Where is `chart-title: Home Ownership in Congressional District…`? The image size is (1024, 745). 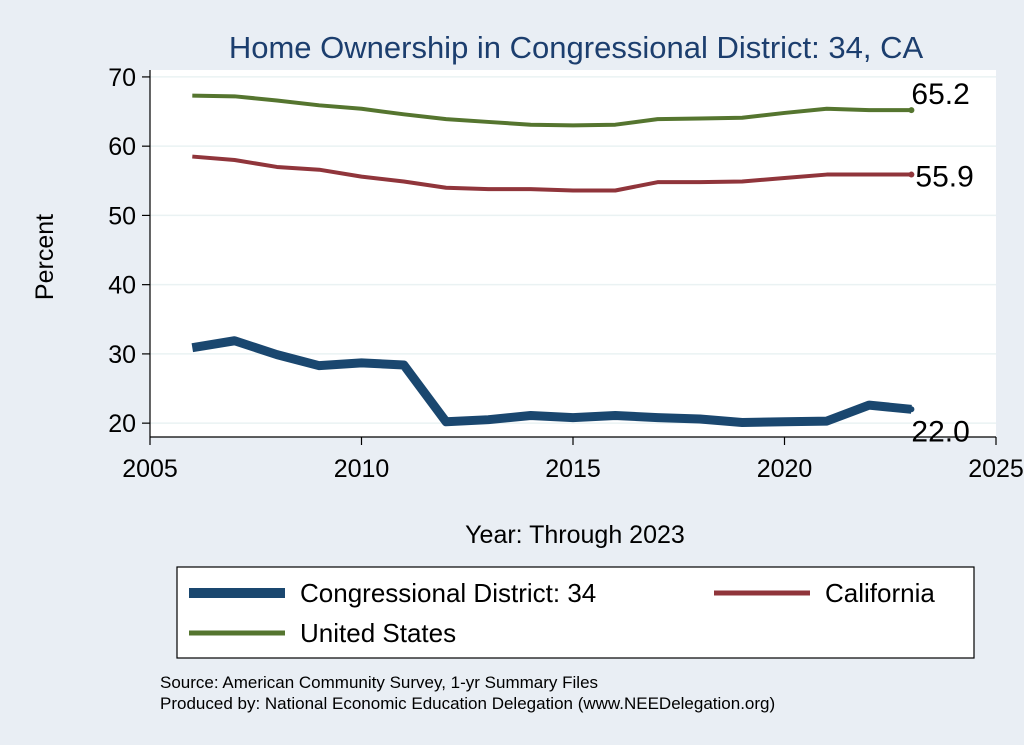 chart-title: Home Ownership in Congressional District… is located at coordinates (576, 47).